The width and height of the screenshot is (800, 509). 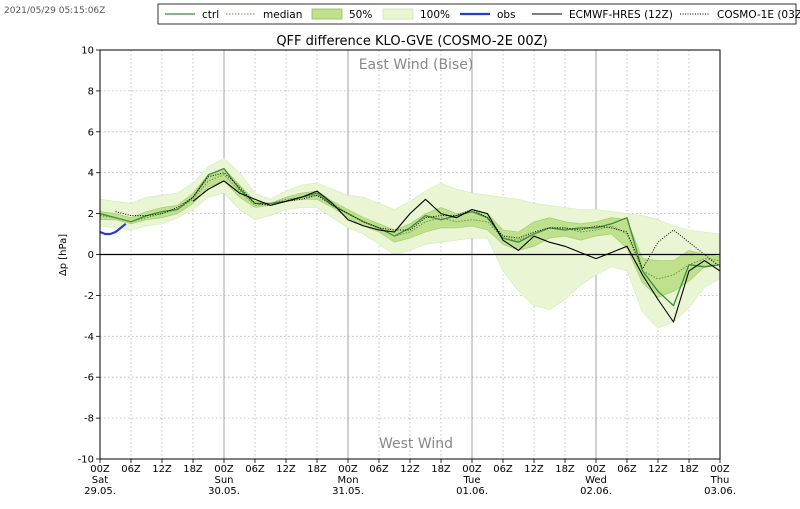 What do you see at coordinates (348, 491) in the screenshot?
I see `x-tick-date-label: 31.05.` at bounding box center [348, 491].